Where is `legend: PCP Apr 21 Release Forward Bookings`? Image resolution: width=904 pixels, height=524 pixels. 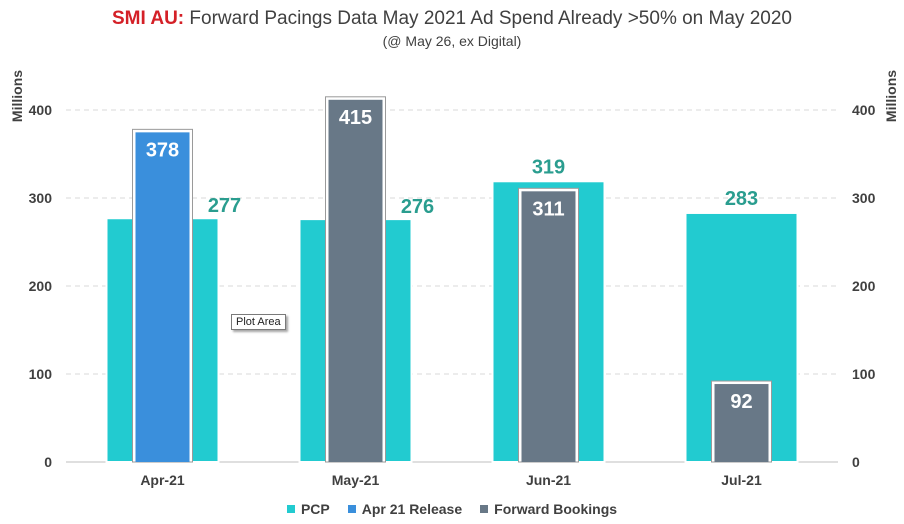
legend: PCP Apr 21 Release Forward Bookings is located at coordinates (452, 509).